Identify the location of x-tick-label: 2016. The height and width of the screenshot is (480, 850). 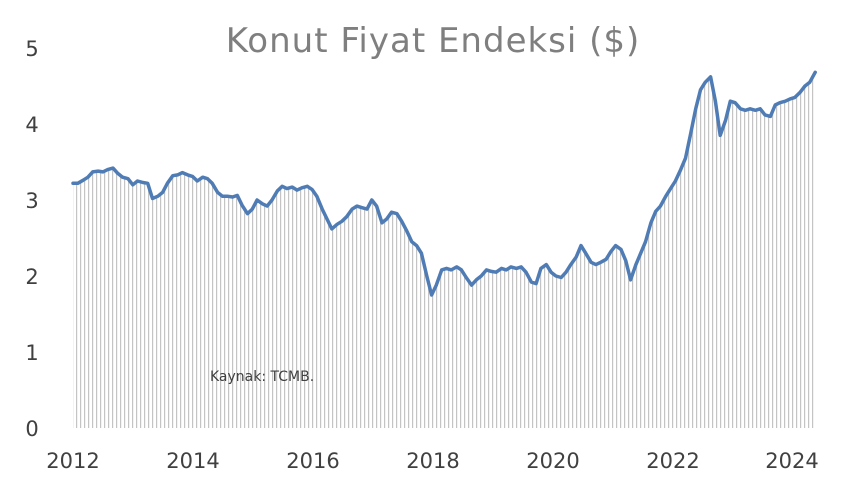
(312, 461).